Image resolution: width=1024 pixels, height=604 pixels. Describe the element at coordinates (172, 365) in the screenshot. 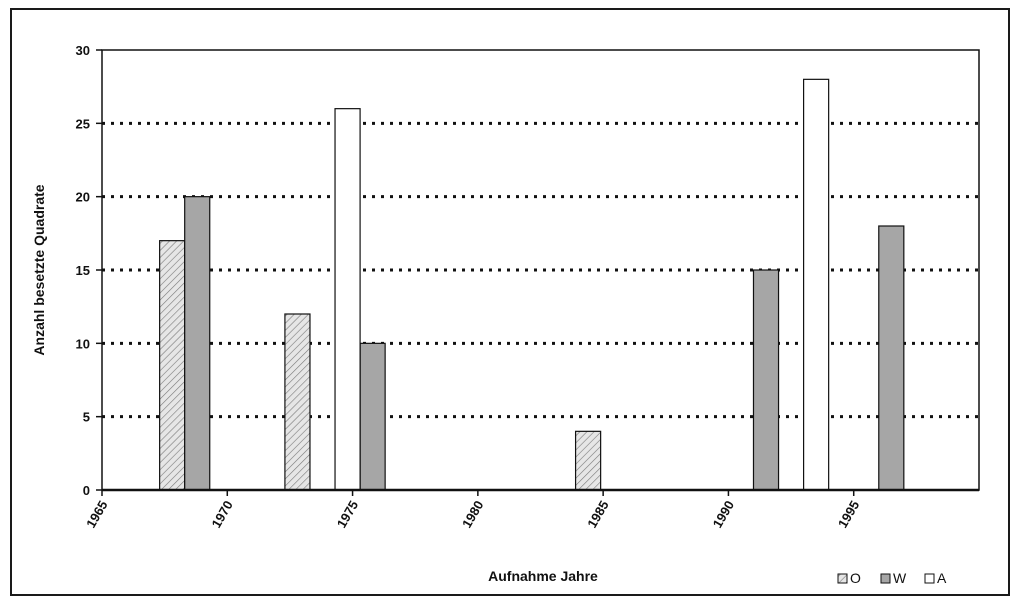

I see `bar-O-1967.8` at that location.